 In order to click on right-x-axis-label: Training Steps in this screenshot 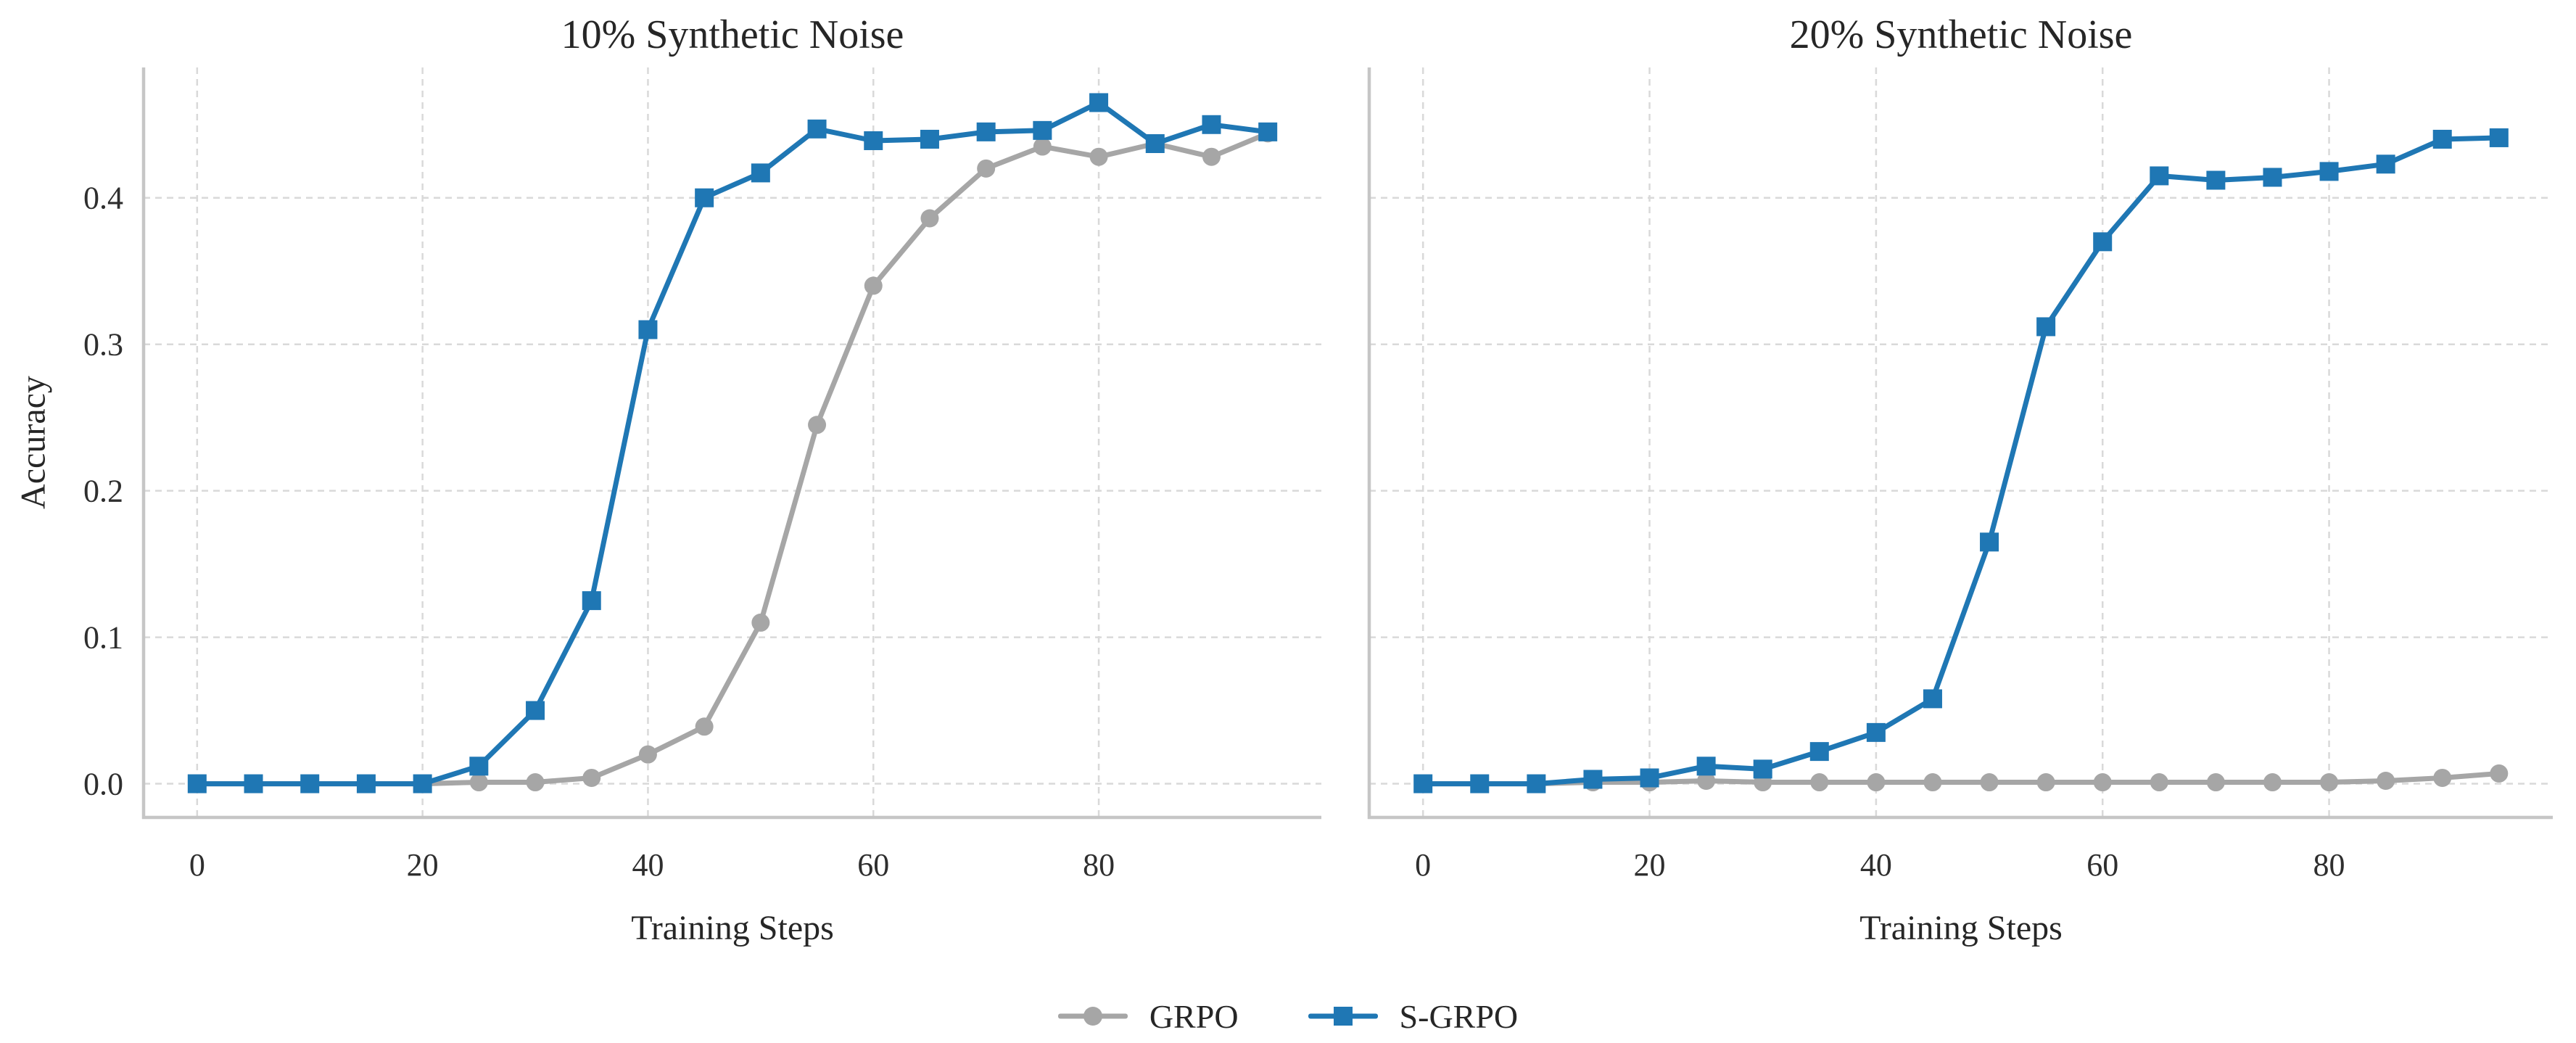, I will do `click(1961, 928)`.